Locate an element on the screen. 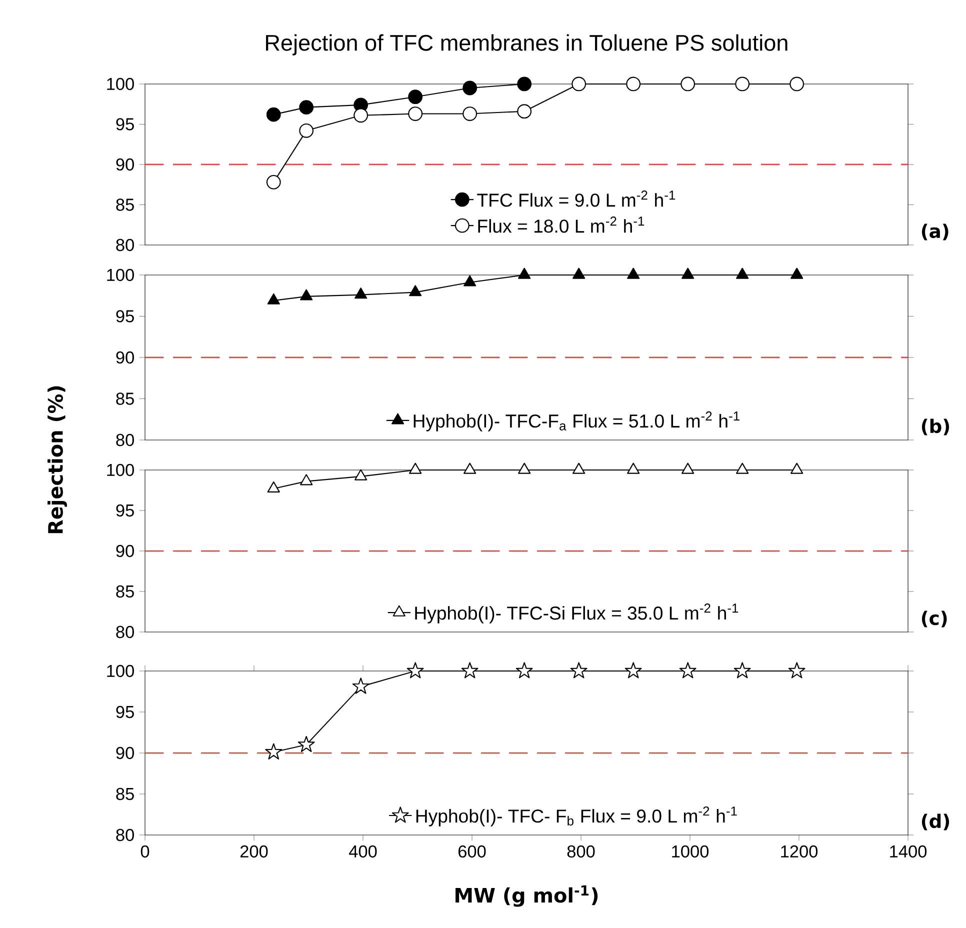 The image size is (966, 928). legend-label: Flux = 18.0 L m$^{-2}$ h$^{-1}$ is located at coordinates (561, 224).